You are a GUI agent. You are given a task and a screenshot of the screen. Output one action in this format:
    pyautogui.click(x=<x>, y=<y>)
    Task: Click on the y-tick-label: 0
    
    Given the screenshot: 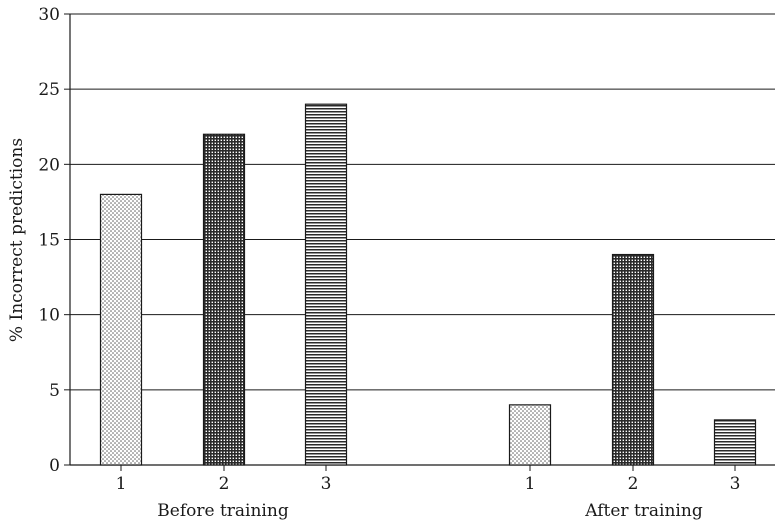 What is the action you would take?
    pyautogui.click(x=54, y=466)
    